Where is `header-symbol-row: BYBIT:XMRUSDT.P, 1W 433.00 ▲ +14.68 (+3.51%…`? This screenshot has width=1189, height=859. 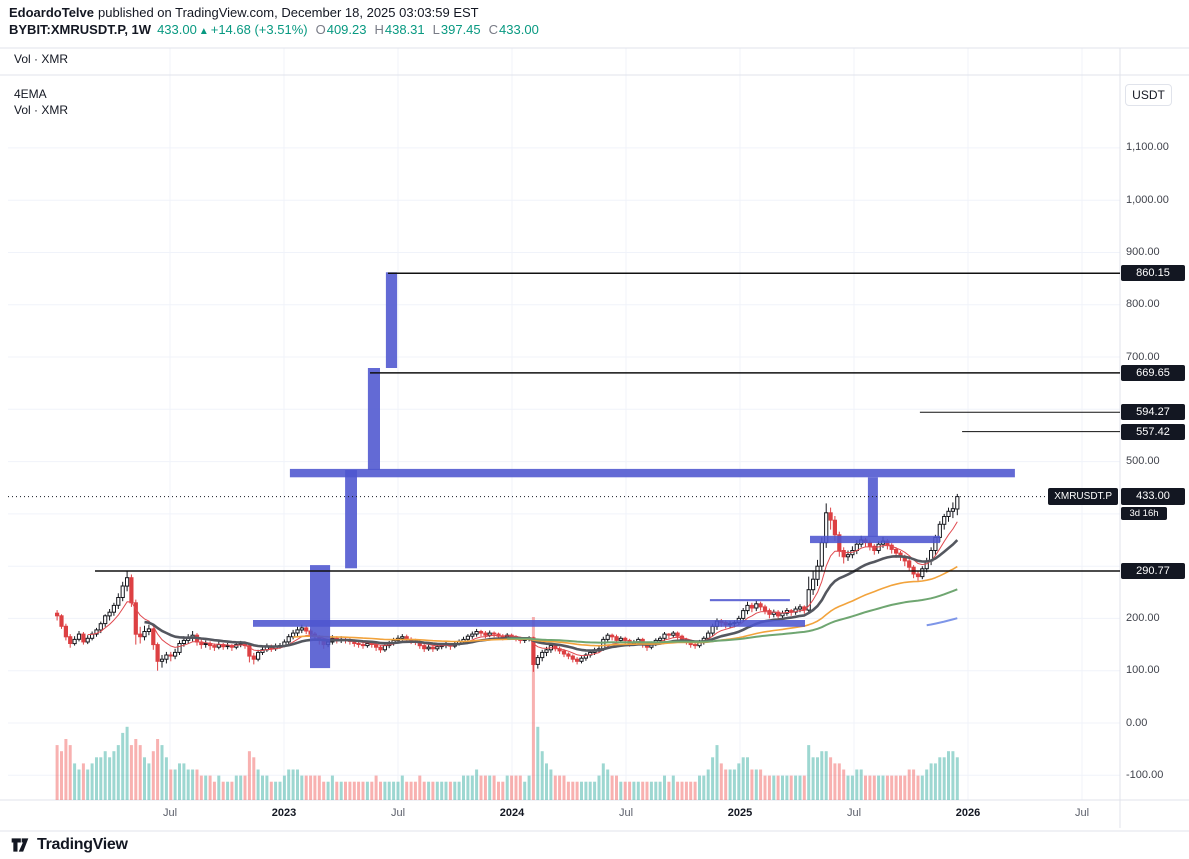 header-symbol-row: BYBIT:XMRUSDT.P, 1W 433.00 ▲ +14.68 (+3.51%… is located at coordinates (274, 29).